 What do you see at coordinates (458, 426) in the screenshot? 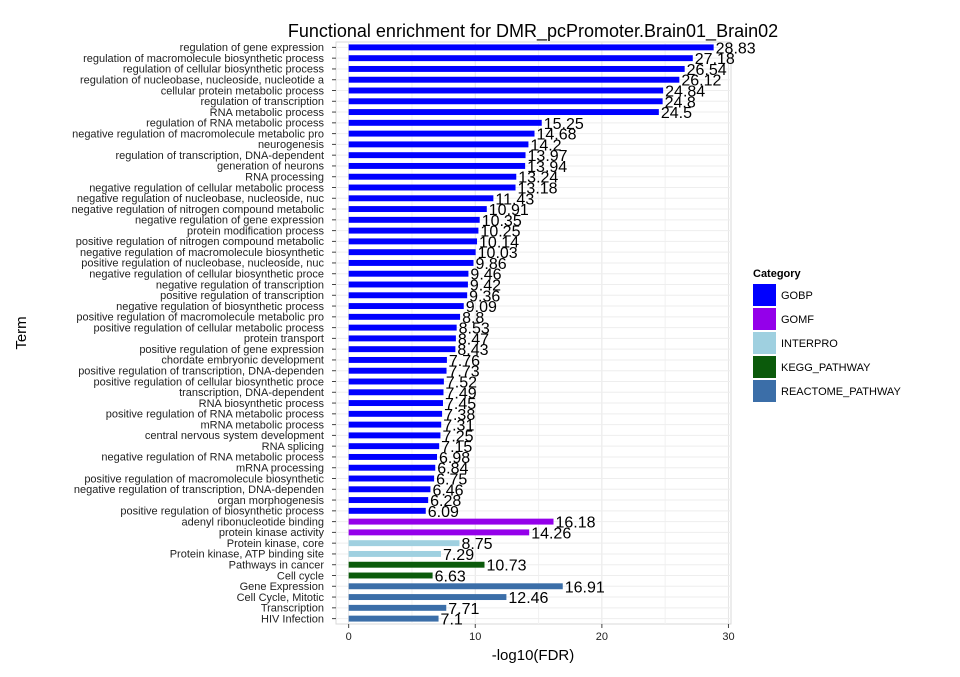
I see `bar-value-label: 7.31` at bounding box center [458, 426].